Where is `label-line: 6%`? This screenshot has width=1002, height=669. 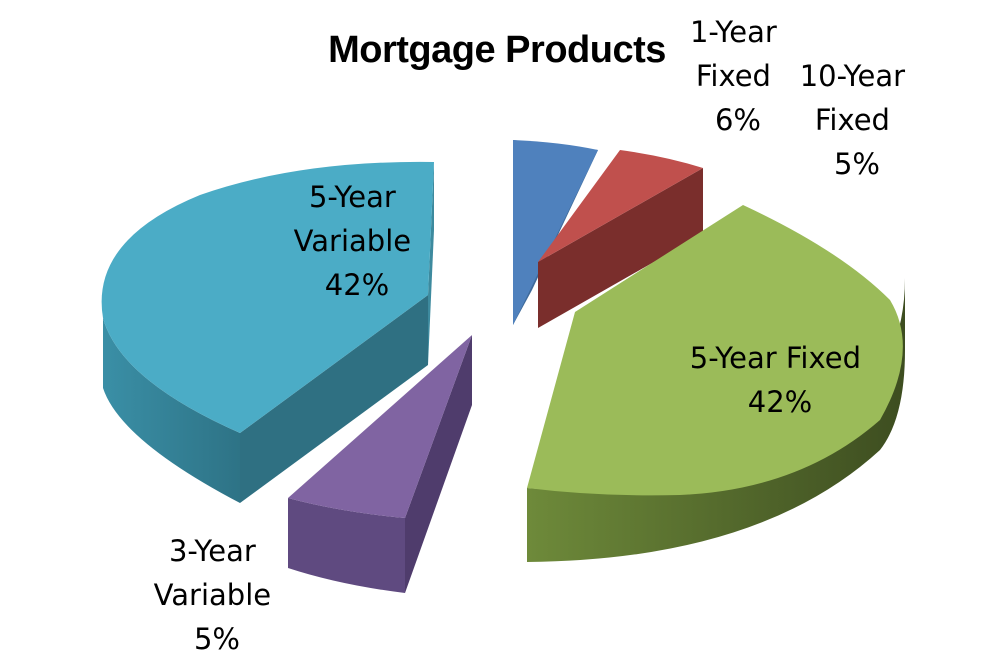
label-line: 6% is located at coordinates (738, 120).